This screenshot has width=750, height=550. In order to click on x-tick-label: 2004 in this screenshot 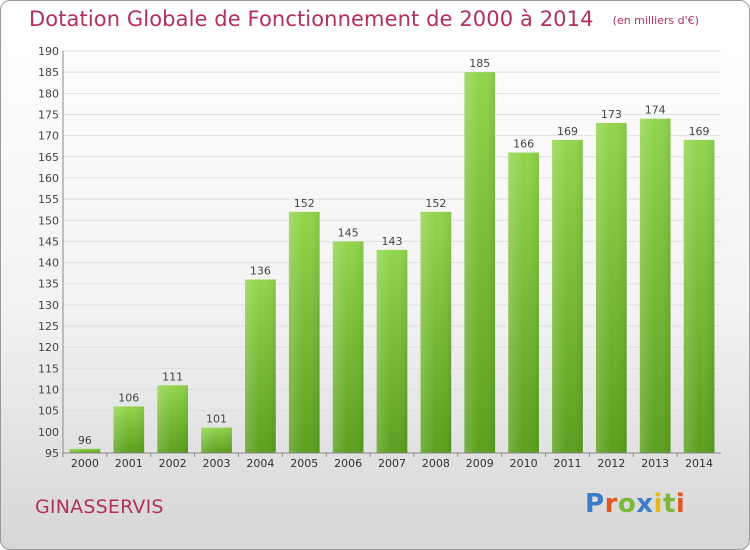, I will do `click(260, 463)`.